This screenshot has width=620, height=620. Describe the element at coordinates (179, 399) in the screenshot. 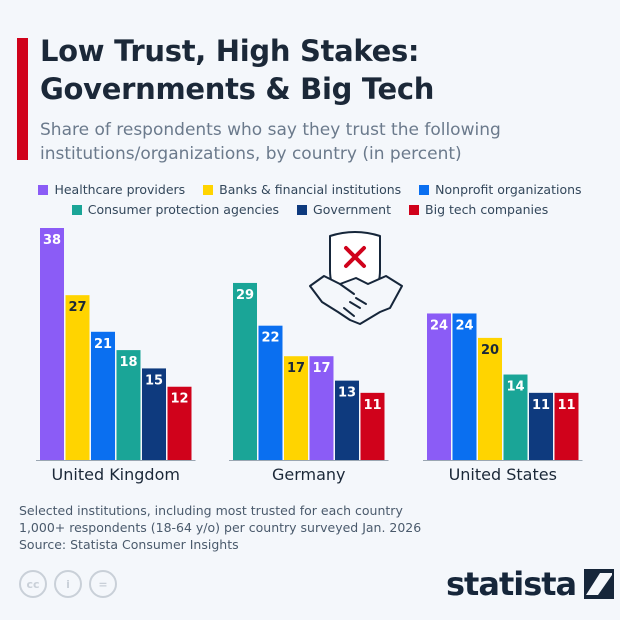

I see `data-label: 12` at that location.